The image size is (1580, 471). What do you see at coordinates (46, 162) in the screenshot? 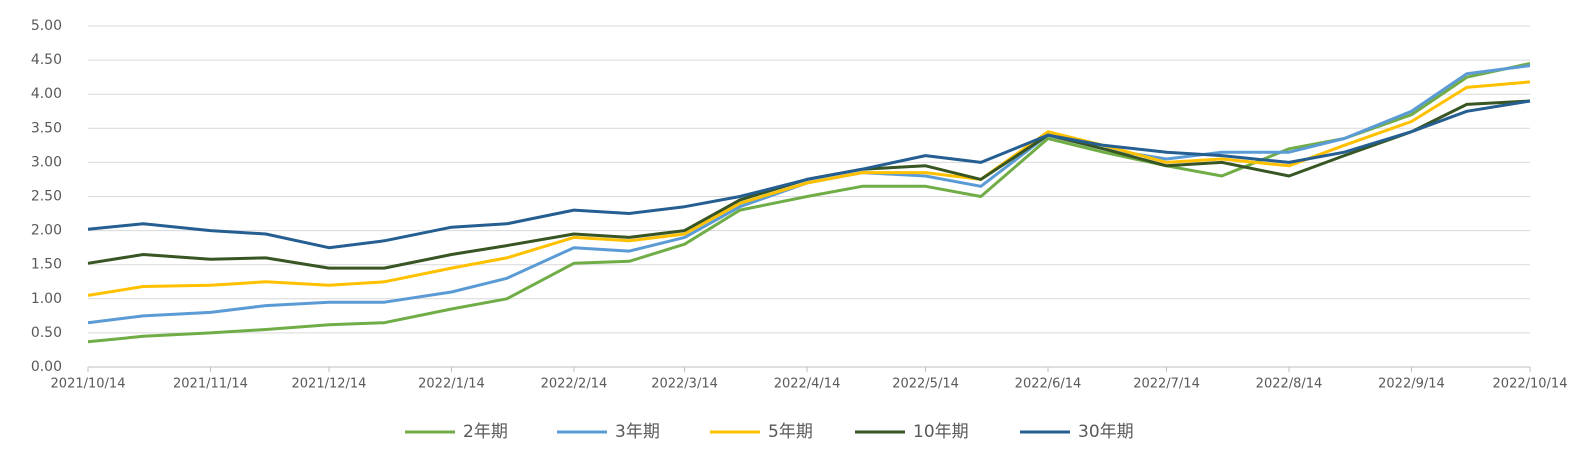
I see `y-tick-label: 3.00` at bounding box center [46, 162].